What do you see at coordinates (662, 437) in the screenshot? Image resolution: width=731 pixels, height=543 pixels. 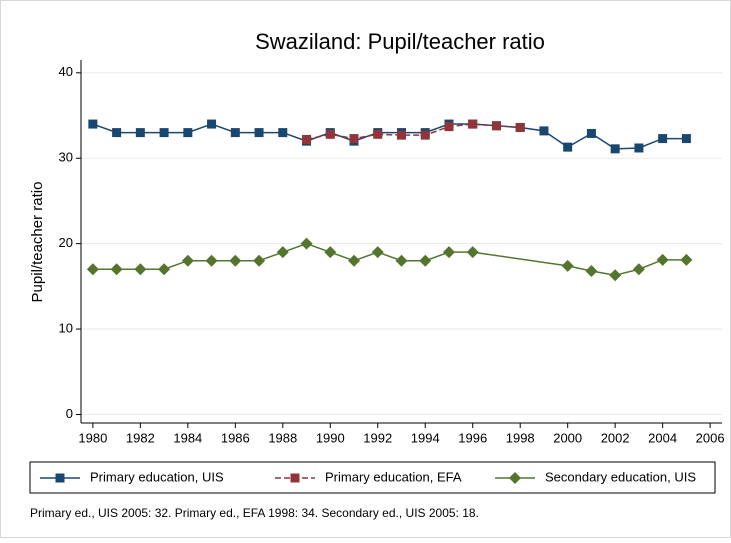 I see `x-tick-label: 2004` at bounding box center [662, 437].